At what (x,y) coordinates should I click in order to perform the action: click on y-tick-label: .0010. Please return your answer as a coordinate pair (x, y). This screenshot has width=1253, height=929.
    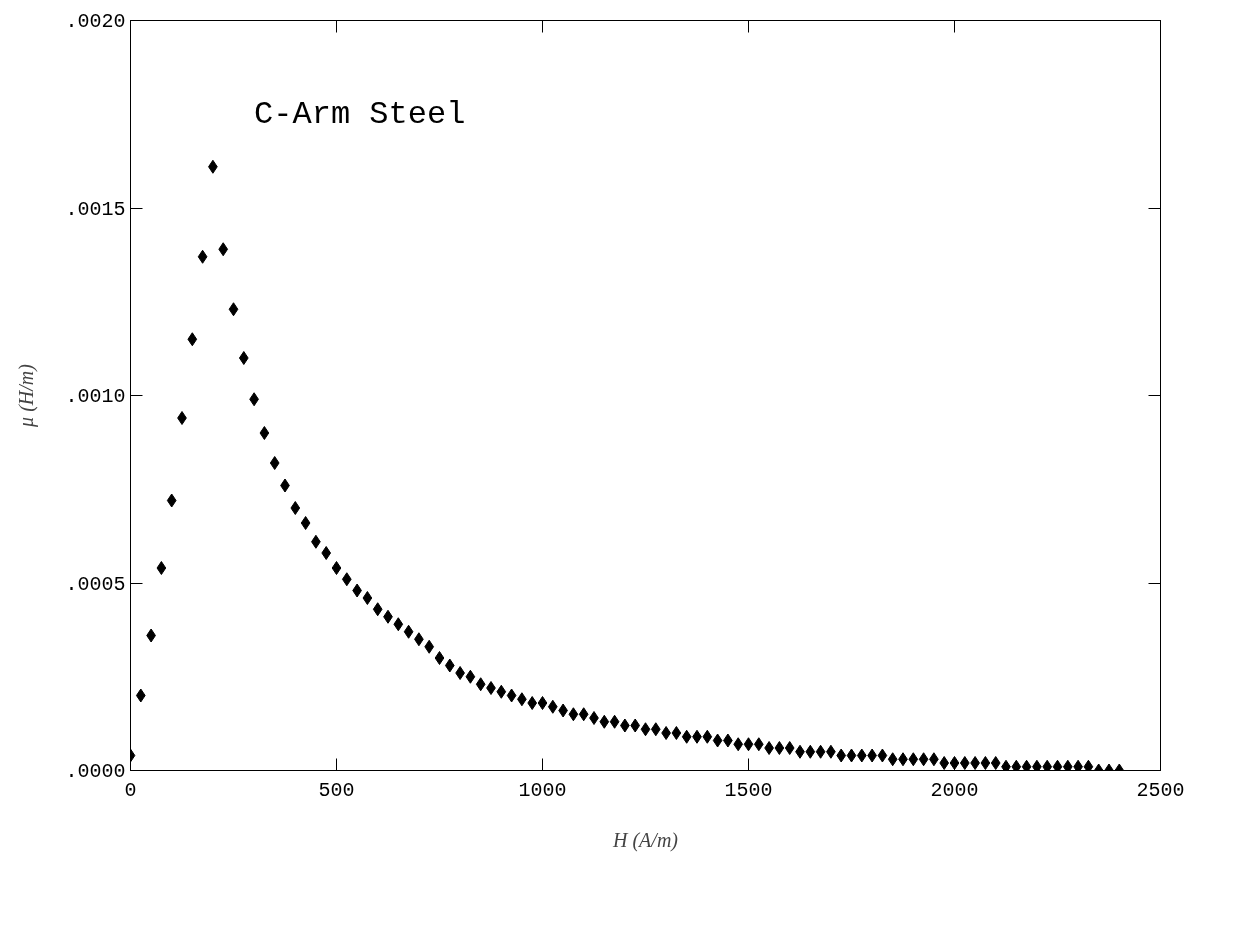
    Looking at the image, I should click on (95, 396).